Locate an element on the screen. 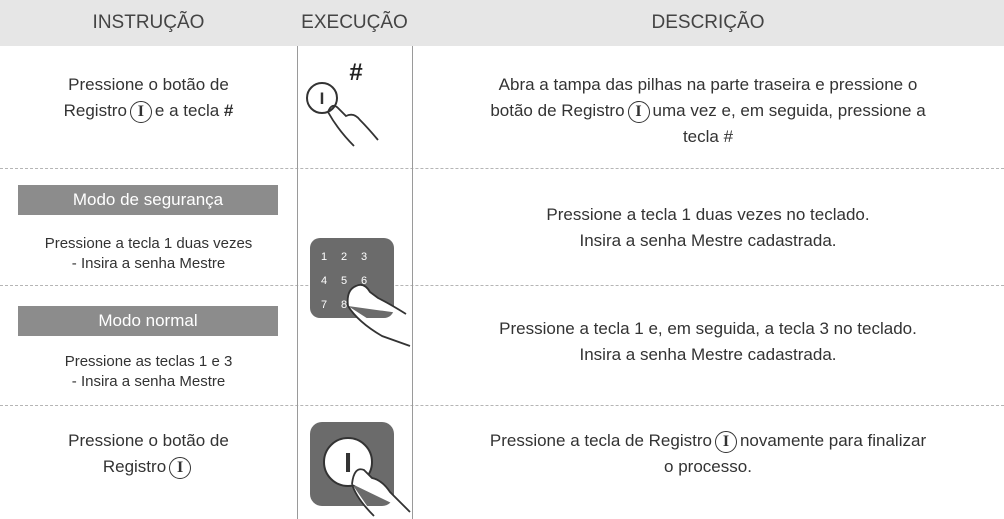  text: Pressione a tecla de Registro is located at coordinates (600, 440).